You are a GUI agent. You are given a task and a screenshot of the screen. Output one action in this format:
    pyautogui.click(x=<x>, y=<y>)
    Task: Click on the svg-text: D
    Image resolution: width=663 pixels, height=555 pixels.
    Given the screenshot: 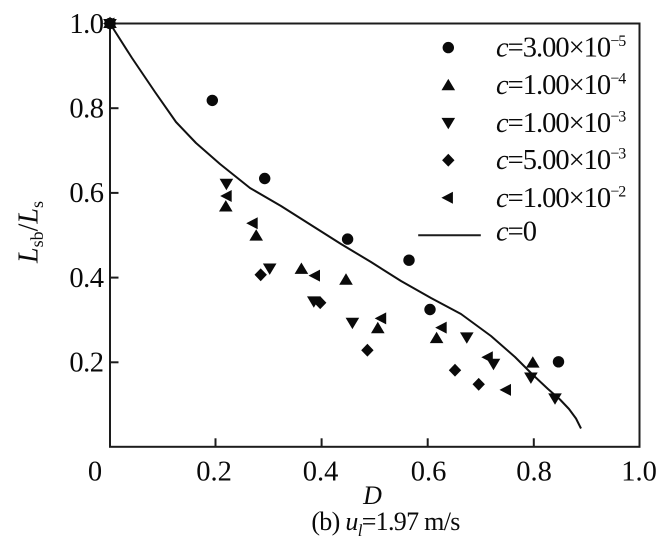 What is the action you would take?
    pyautogui.click(x=372, y=495)
    